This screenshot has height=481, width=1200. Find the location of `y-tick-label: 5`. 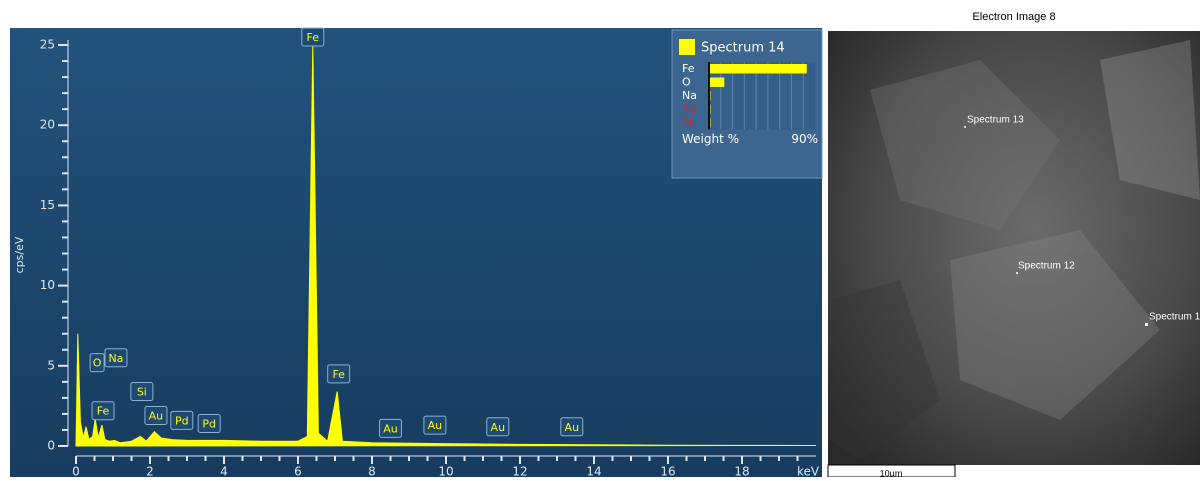

y-tick-label: 5 is located at coordinates (51, 365).